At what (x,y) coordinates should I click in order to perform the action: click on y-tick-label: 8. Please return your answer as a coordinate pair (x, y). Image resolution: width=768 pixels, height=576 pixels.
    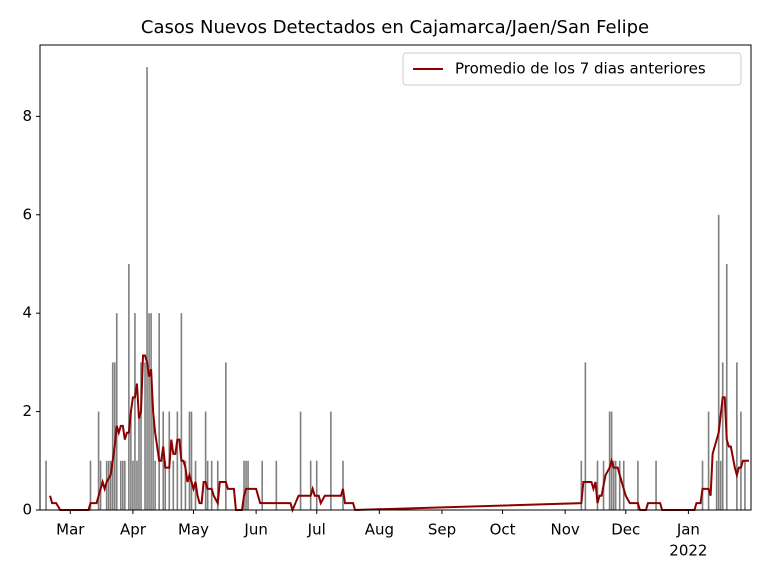
    Looking at the image, I should click on (27, 116).